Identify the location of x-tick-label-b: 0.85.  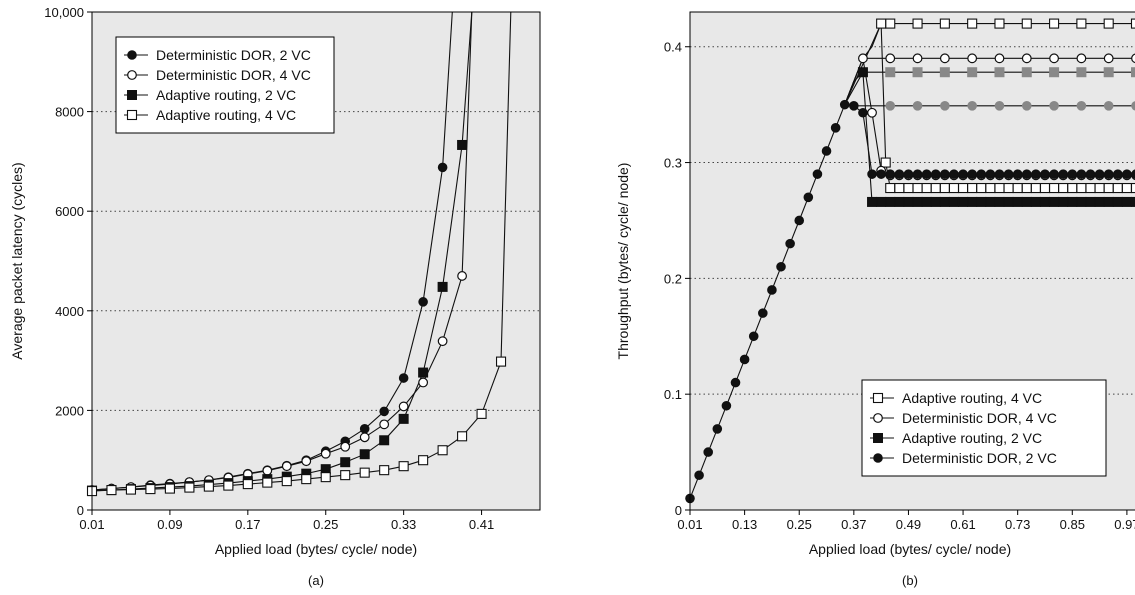
(1072, 524).